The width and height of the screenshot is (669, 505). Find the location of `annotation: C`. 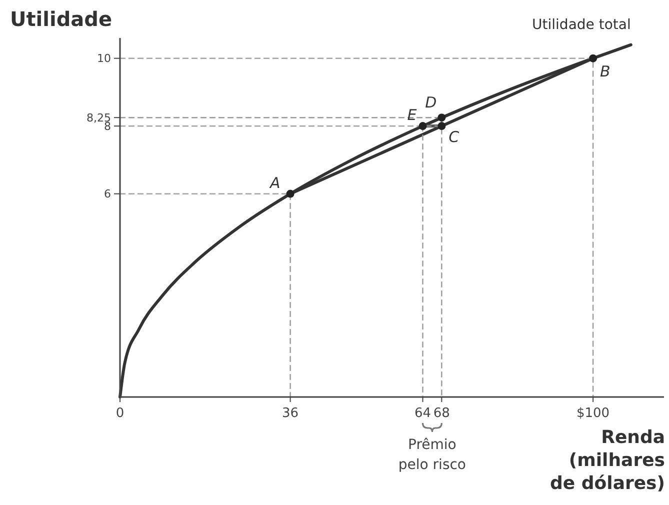

annotation: C is located at coordinates (454, 137).